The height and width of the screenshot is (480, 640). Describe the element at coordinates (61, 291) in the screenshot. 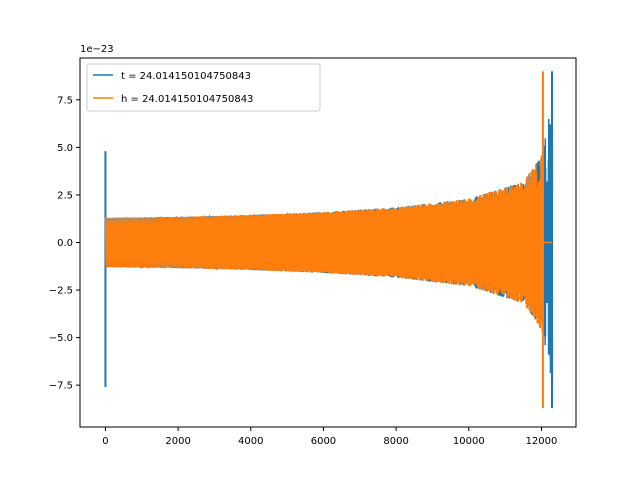

I see `y-tick-label: −2.5` at that location.